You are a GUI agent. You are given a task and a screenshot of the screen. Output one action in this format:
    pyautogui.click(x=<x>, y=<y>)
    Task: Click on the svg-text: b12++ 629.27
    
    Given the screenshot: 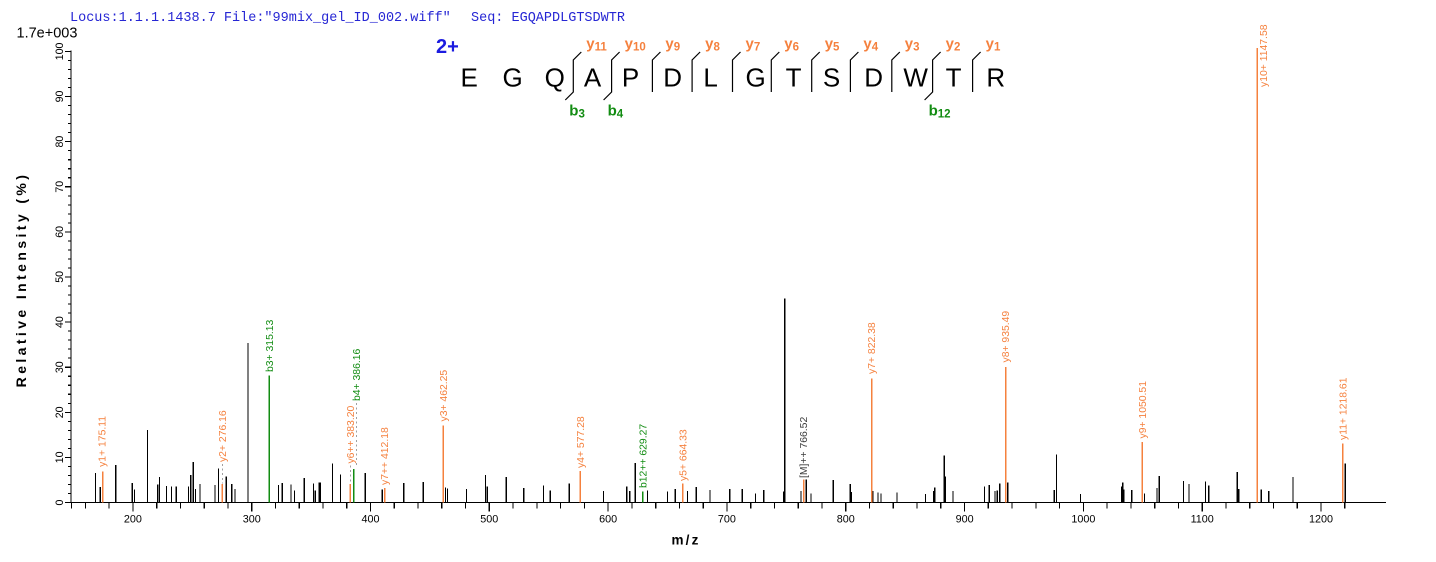 What is the action you would take?
    pyautogui.click(x=643, y=456)
    